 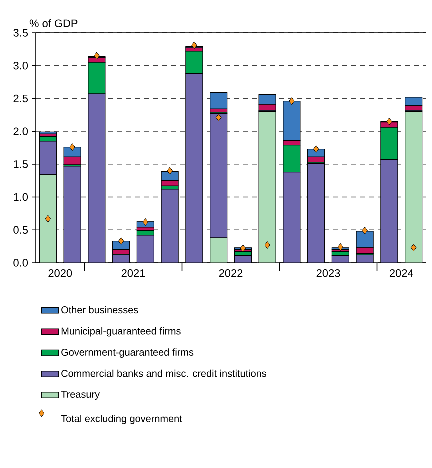 I want to click on y-tick-label: 2.5, so click(x=21, y=98).